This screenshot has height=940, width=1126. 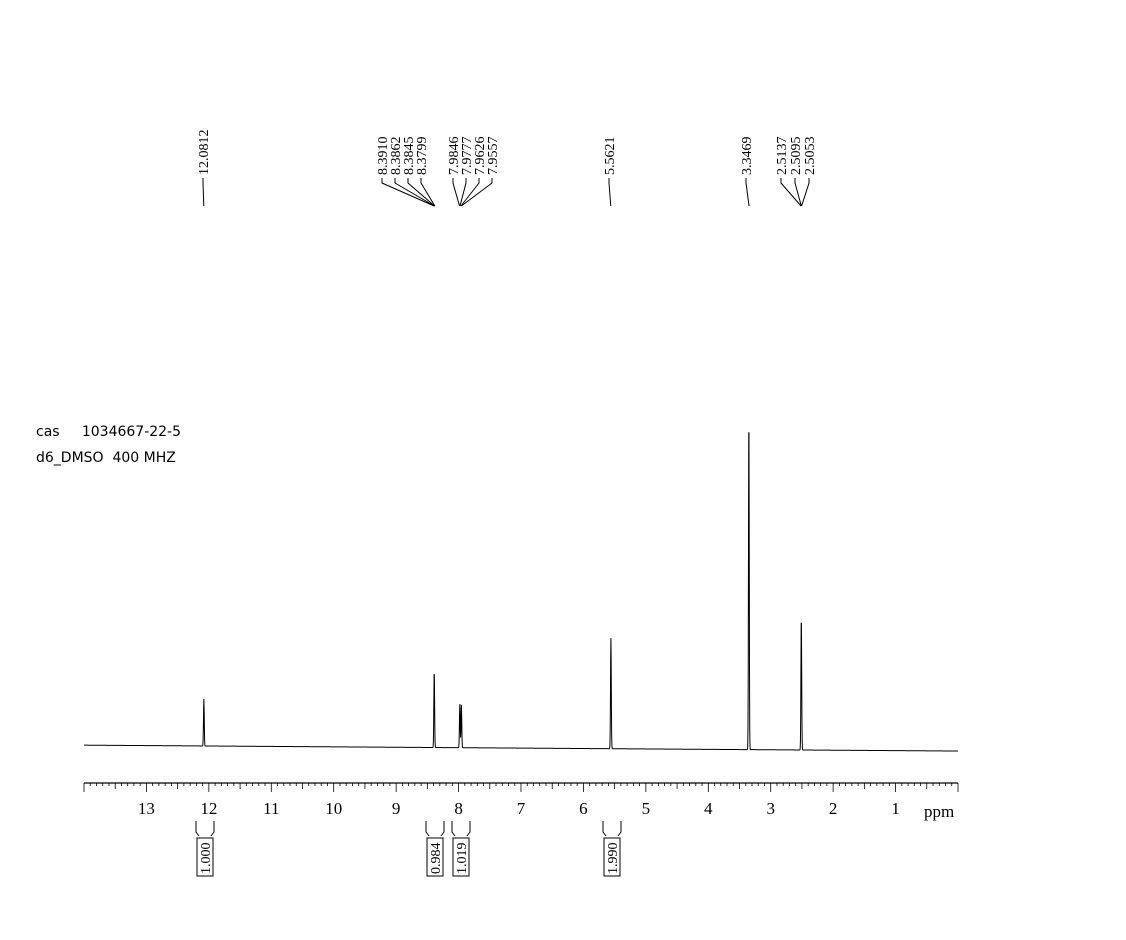 What do you see at coordinates (833, 808) in the screenshot?
I see `tick-label: 2` at bounding box center [833, 808].